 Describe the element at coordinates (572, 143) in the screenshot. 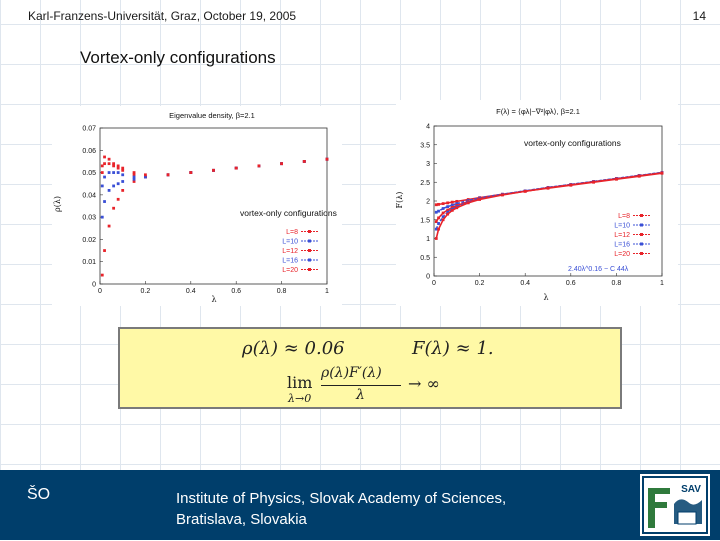

I see `chart-annotation: vortex-only configurations` at that location.